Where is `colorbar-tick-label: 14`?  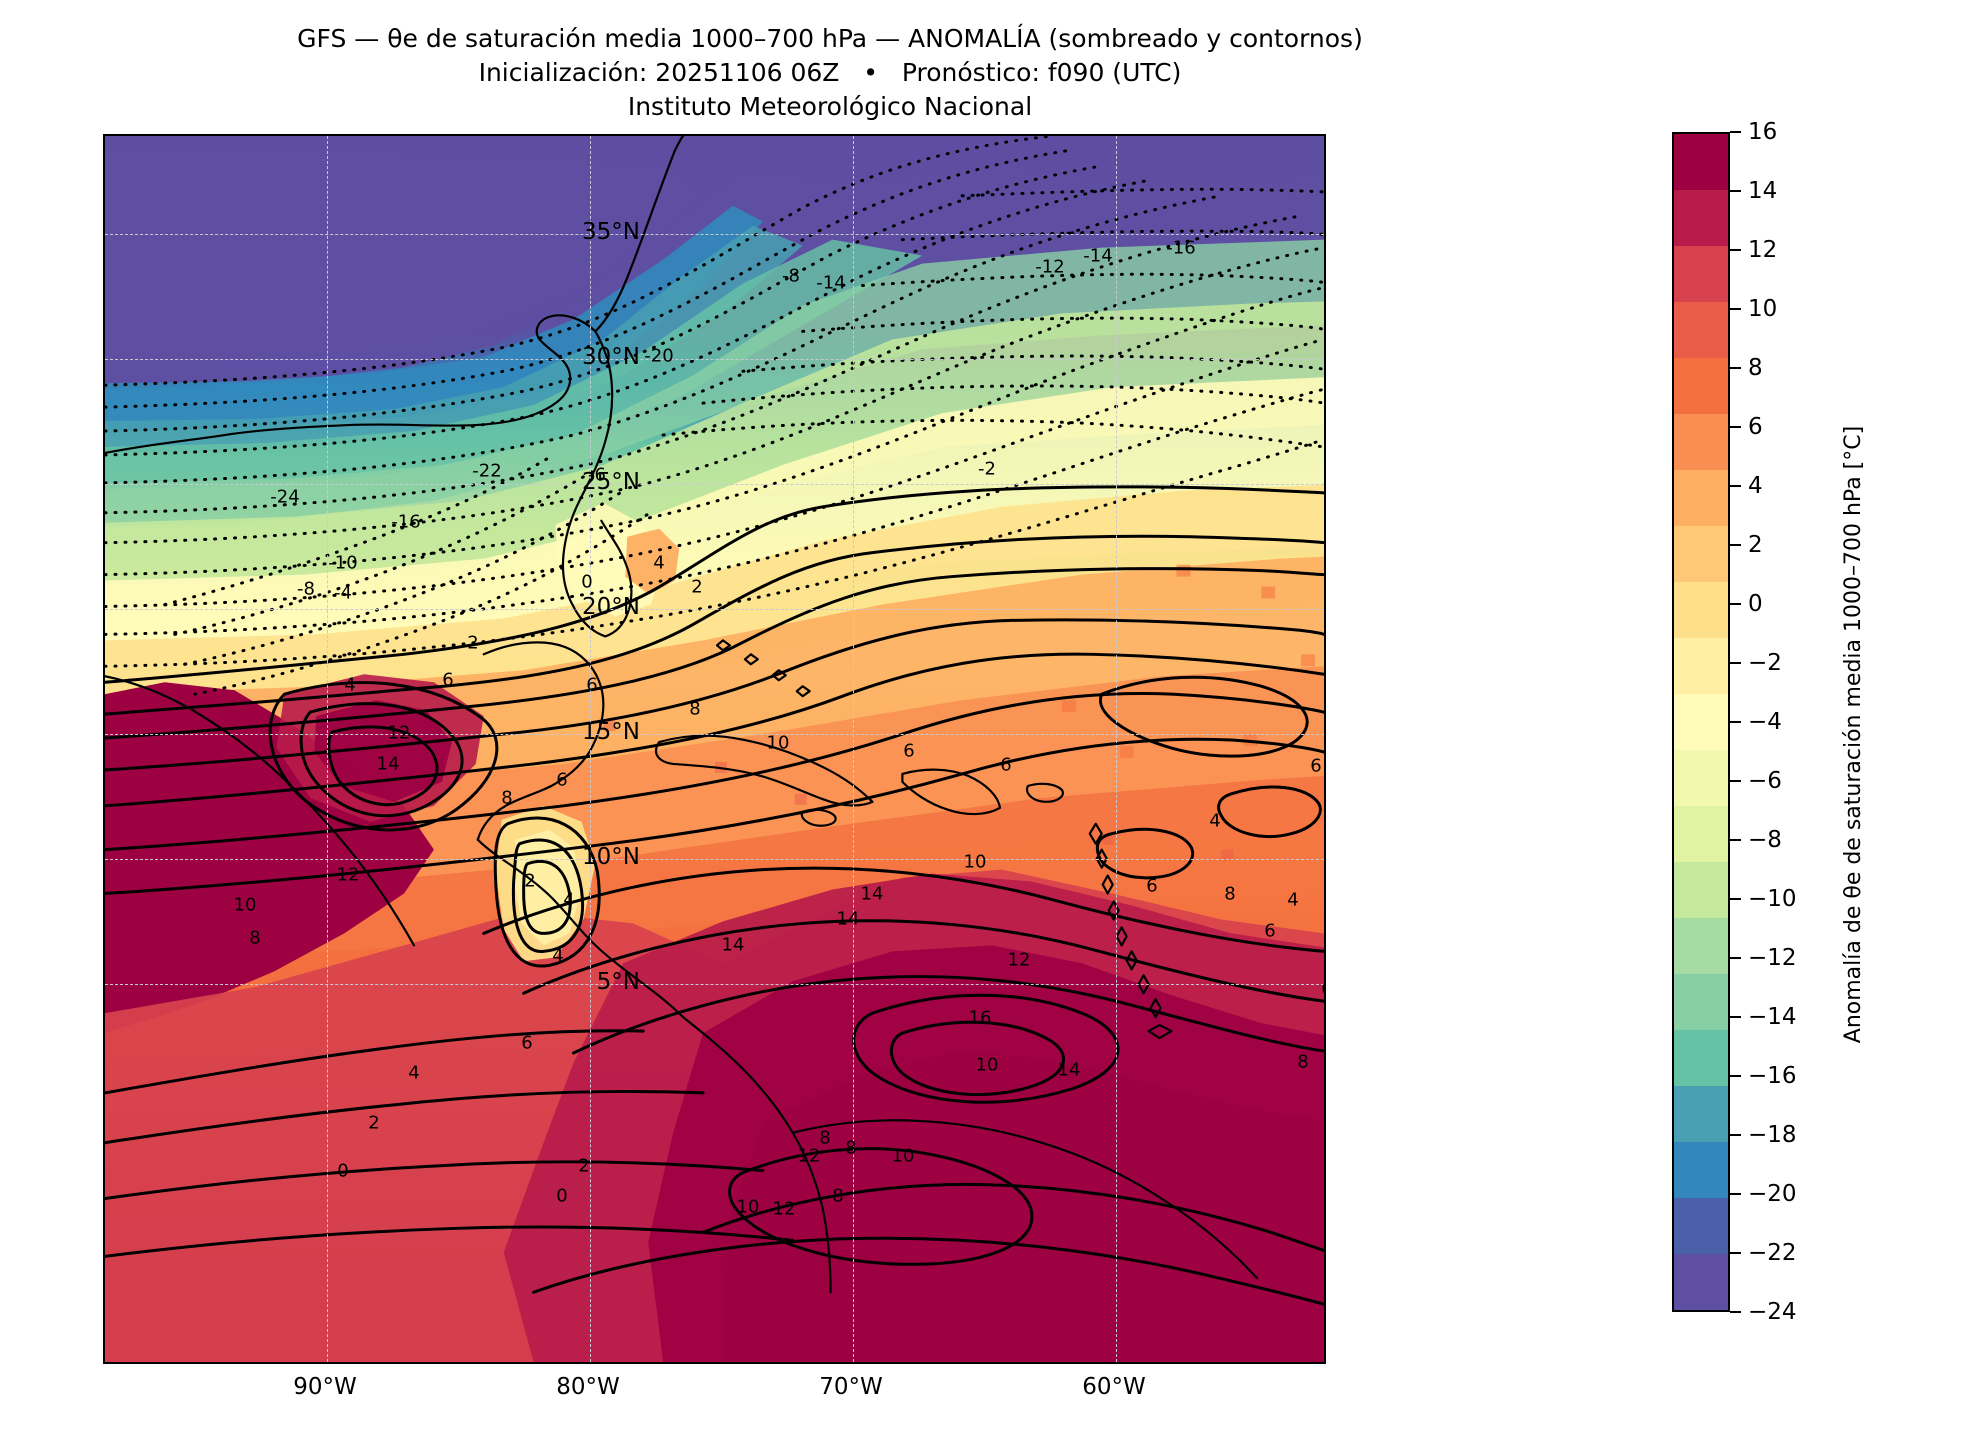 colorbar-tick-label: 14 is located at coordinates (1763, 191).